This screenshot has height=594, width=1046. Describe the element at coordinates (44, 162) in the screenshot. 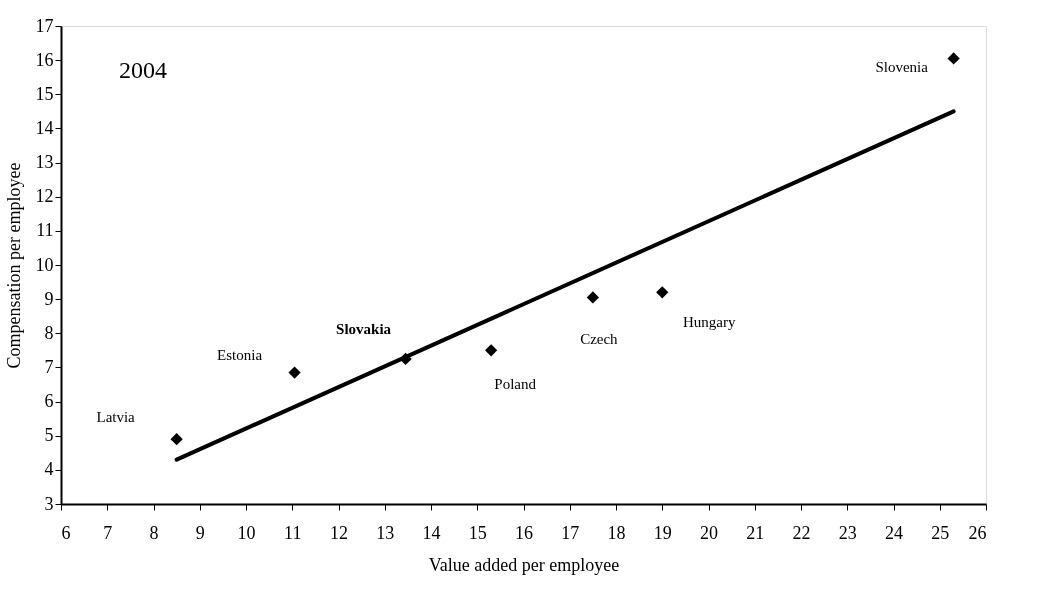

I see `y-tick-label: 13` at that location.